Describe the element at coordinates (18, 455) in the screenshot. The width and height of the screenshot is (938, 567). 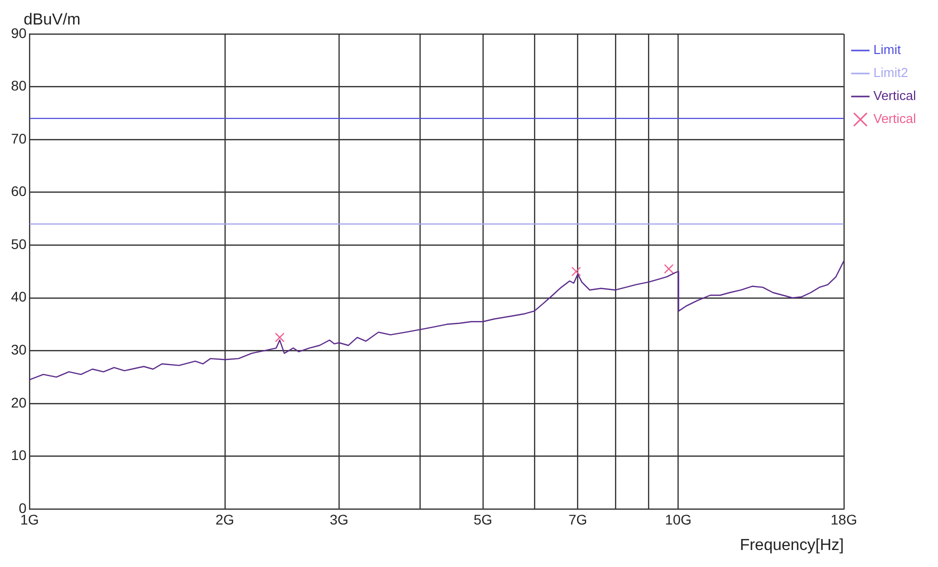
I see `y-tick-label: 10` at that location.